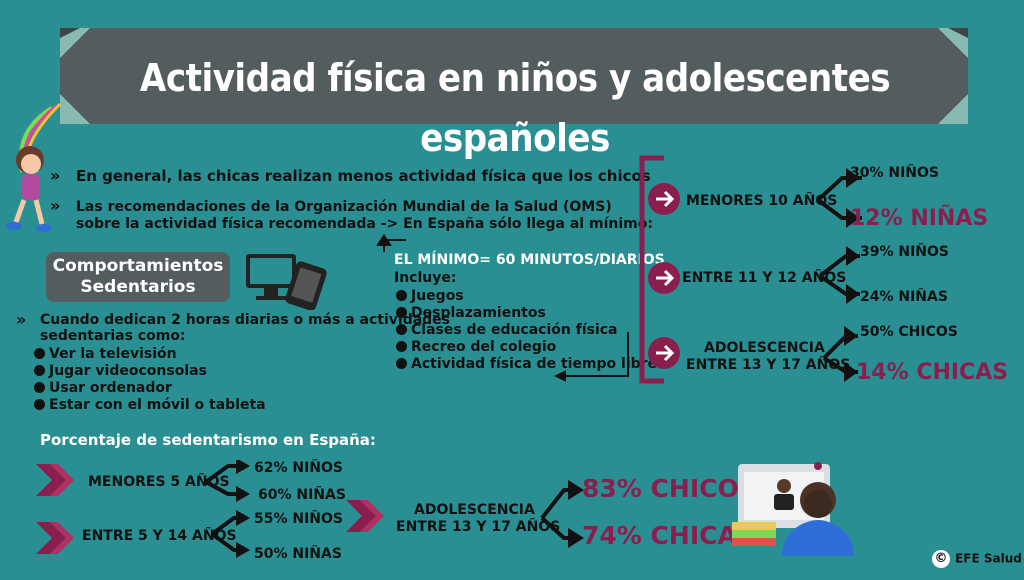 Image resolution: width=1024 pixels, height=580 pixels. What do you see at coordinates (529, 260) in the screenshot?
I see `minimum-title: EL MÍNIMO= 60 MINUTOS/DIARIOS` at bounding box center [529, 260].